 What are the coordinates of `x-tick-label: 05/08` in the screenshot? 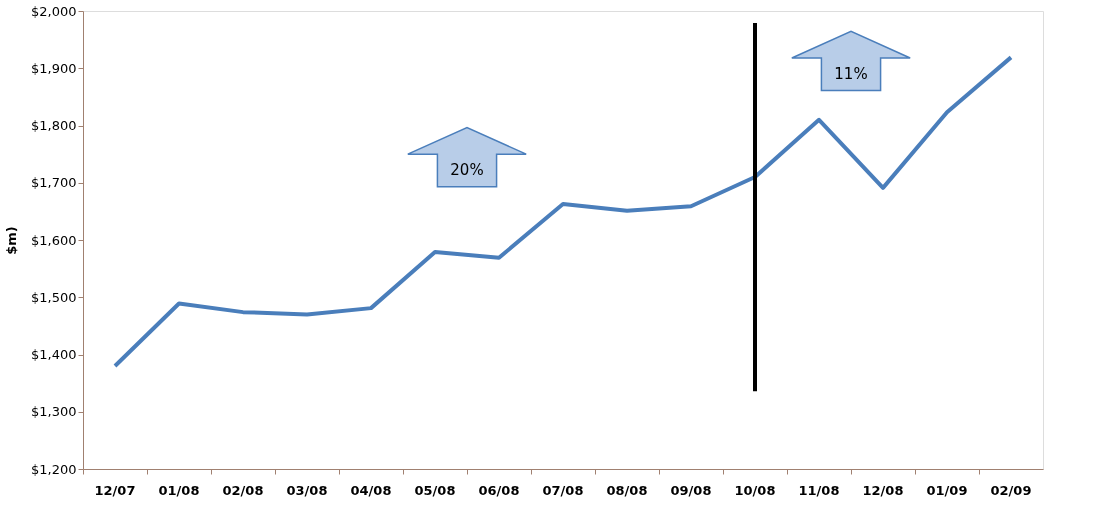 It's located at (435, 490).